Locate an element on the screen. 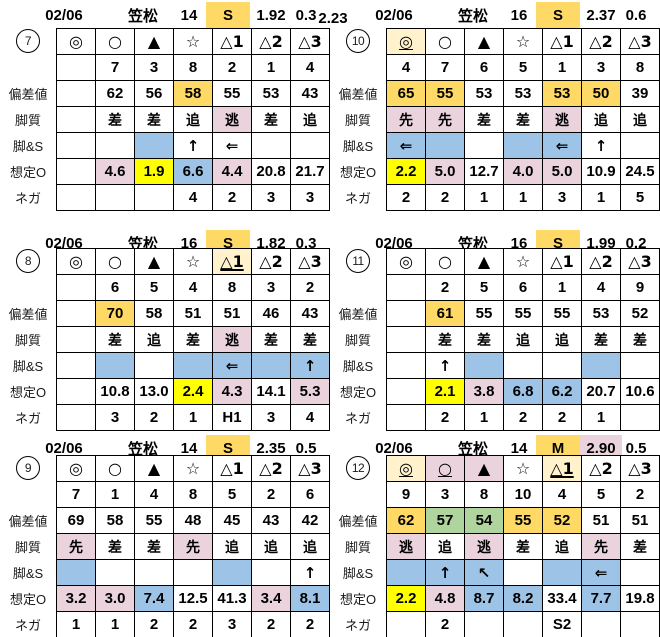  nega-cell: S2 is located at coordinates (562, 624).